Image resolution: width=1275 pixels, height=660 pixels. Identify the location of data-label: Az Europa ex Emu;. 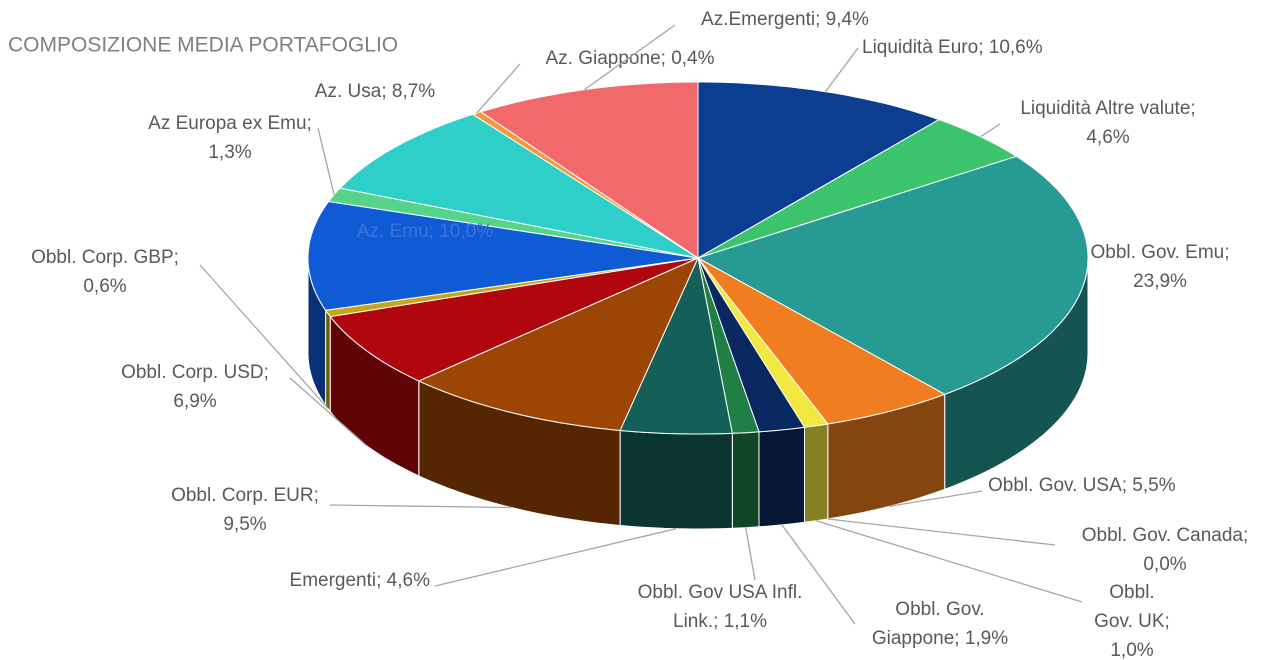
(230, 123).